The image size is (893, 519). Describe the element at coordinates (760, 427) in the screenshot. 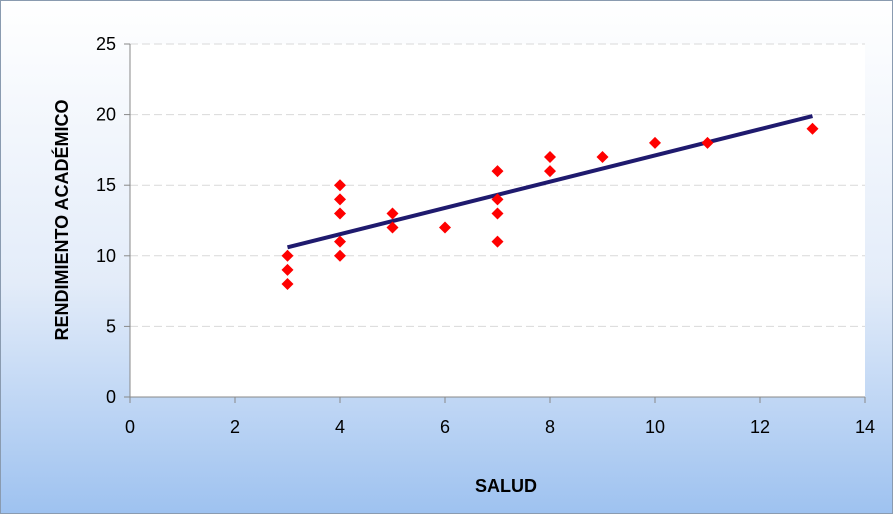

I see `x-tick-label: 12` at that location.